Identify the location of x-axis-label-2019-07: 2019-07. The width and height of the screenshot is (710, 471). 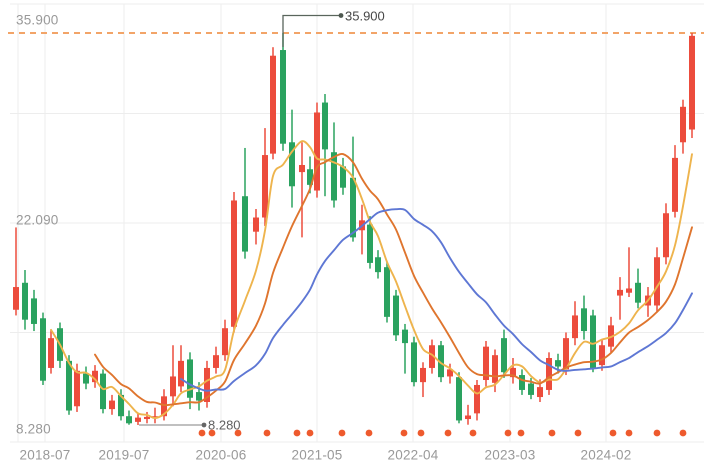
(124, 455).